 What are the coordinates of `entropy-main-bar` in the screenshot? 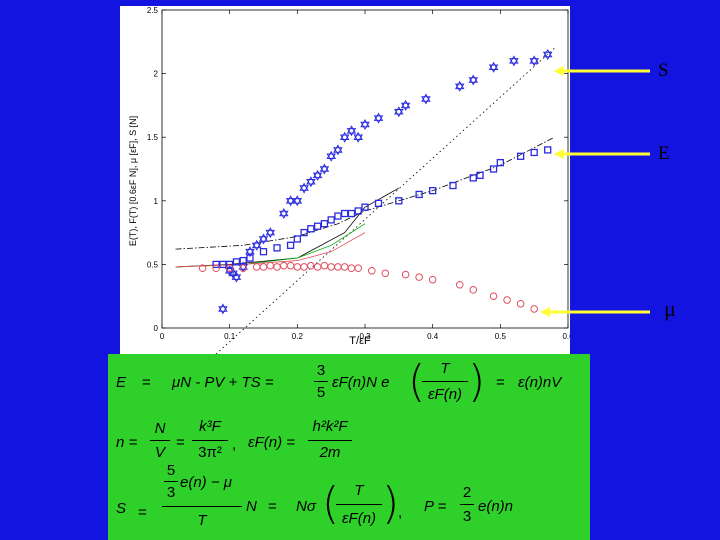 It's located at (202, 506).